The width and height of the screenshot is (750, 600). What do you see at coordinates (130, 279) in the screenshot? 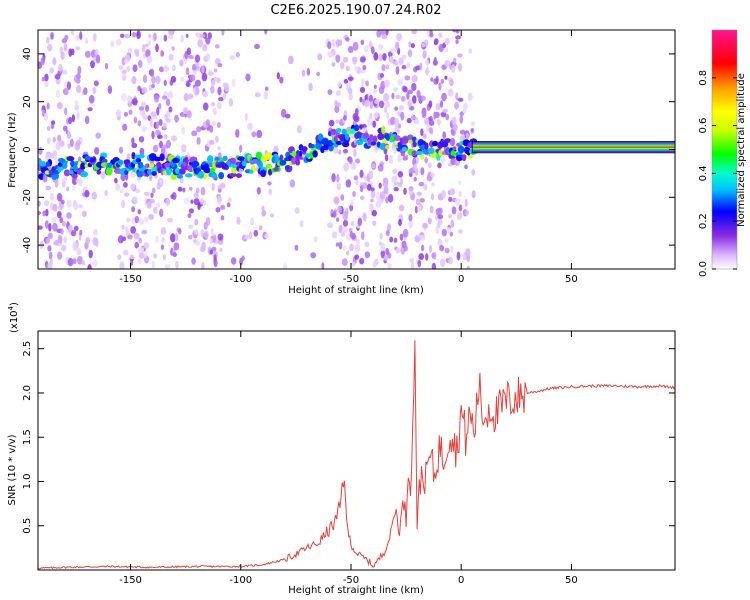
I see `x-tick-label: -150` at bounding box center [130, 279].